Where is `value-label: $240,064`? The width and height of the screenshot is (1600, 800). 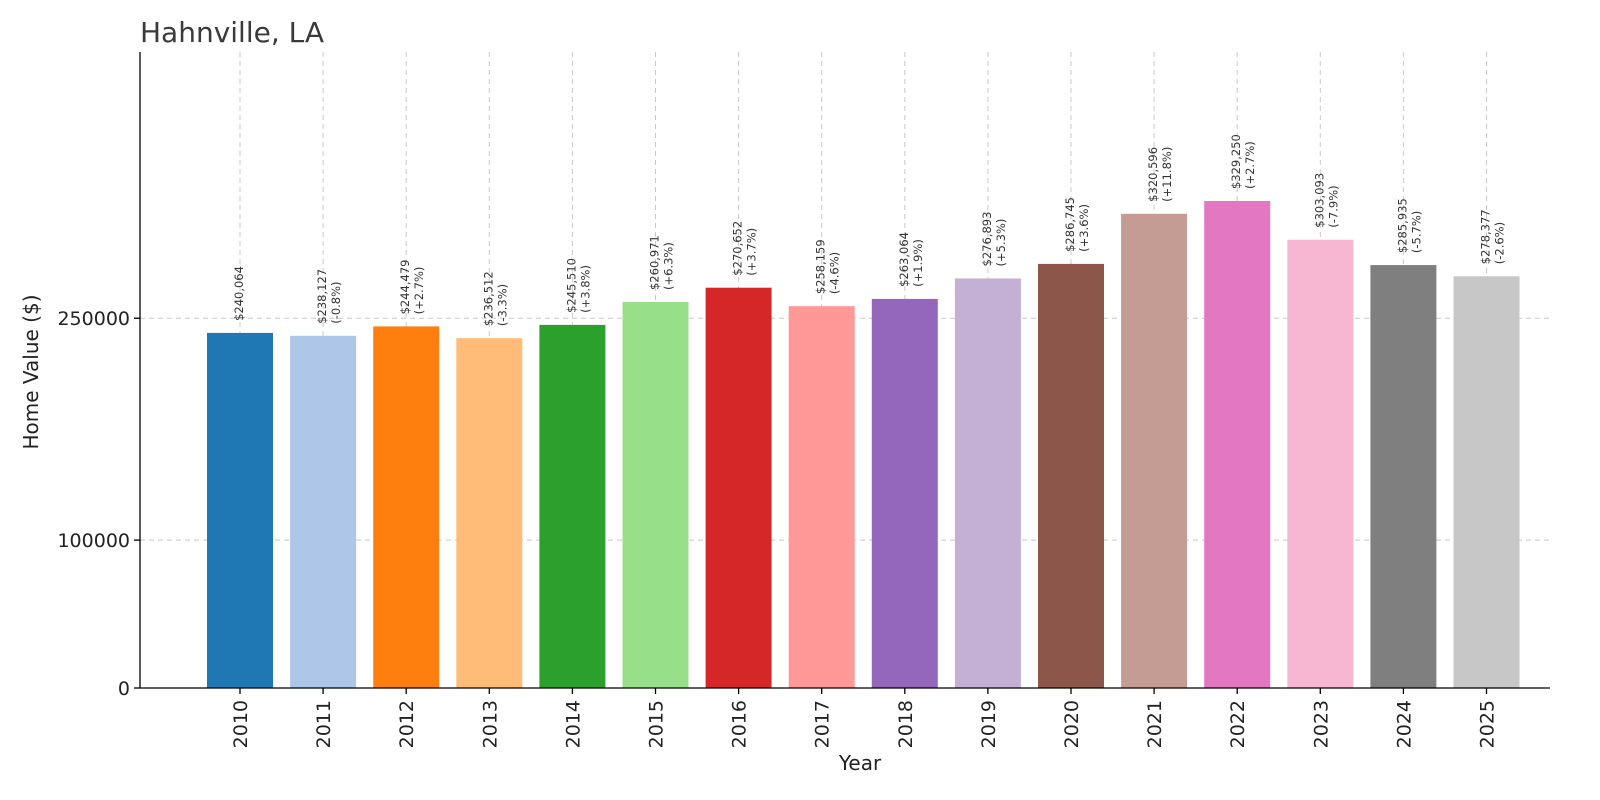
value-label: $240,064 is located at coordinates (239, 293).